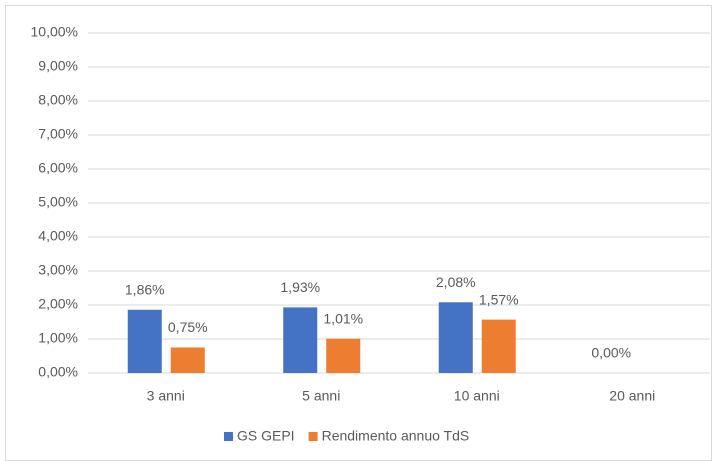 The image size is (717, 461). What do you see at coordinates (58, 202) in the screenshot?
I see `y-tick-label: 5,00%` at bounding box center [58, 202].